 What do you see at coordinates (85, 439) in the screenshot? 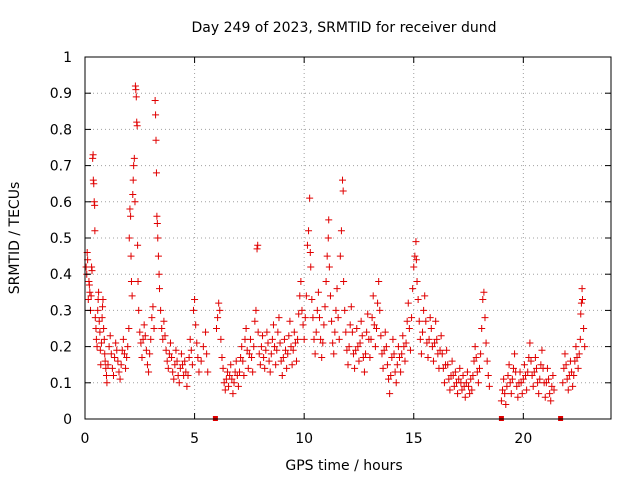
I see `x-tick-label: 0` at bounding box center [85, 439].